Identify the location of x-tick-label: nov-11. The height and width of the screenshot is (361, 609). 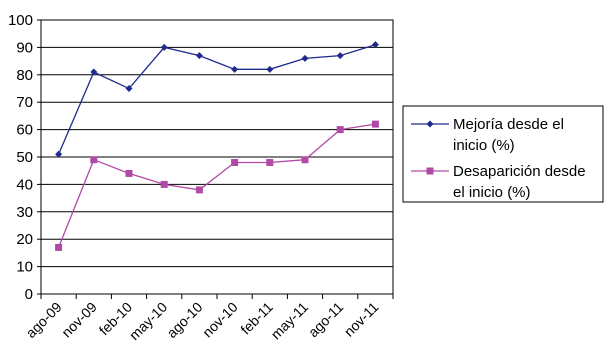
(361, 319).